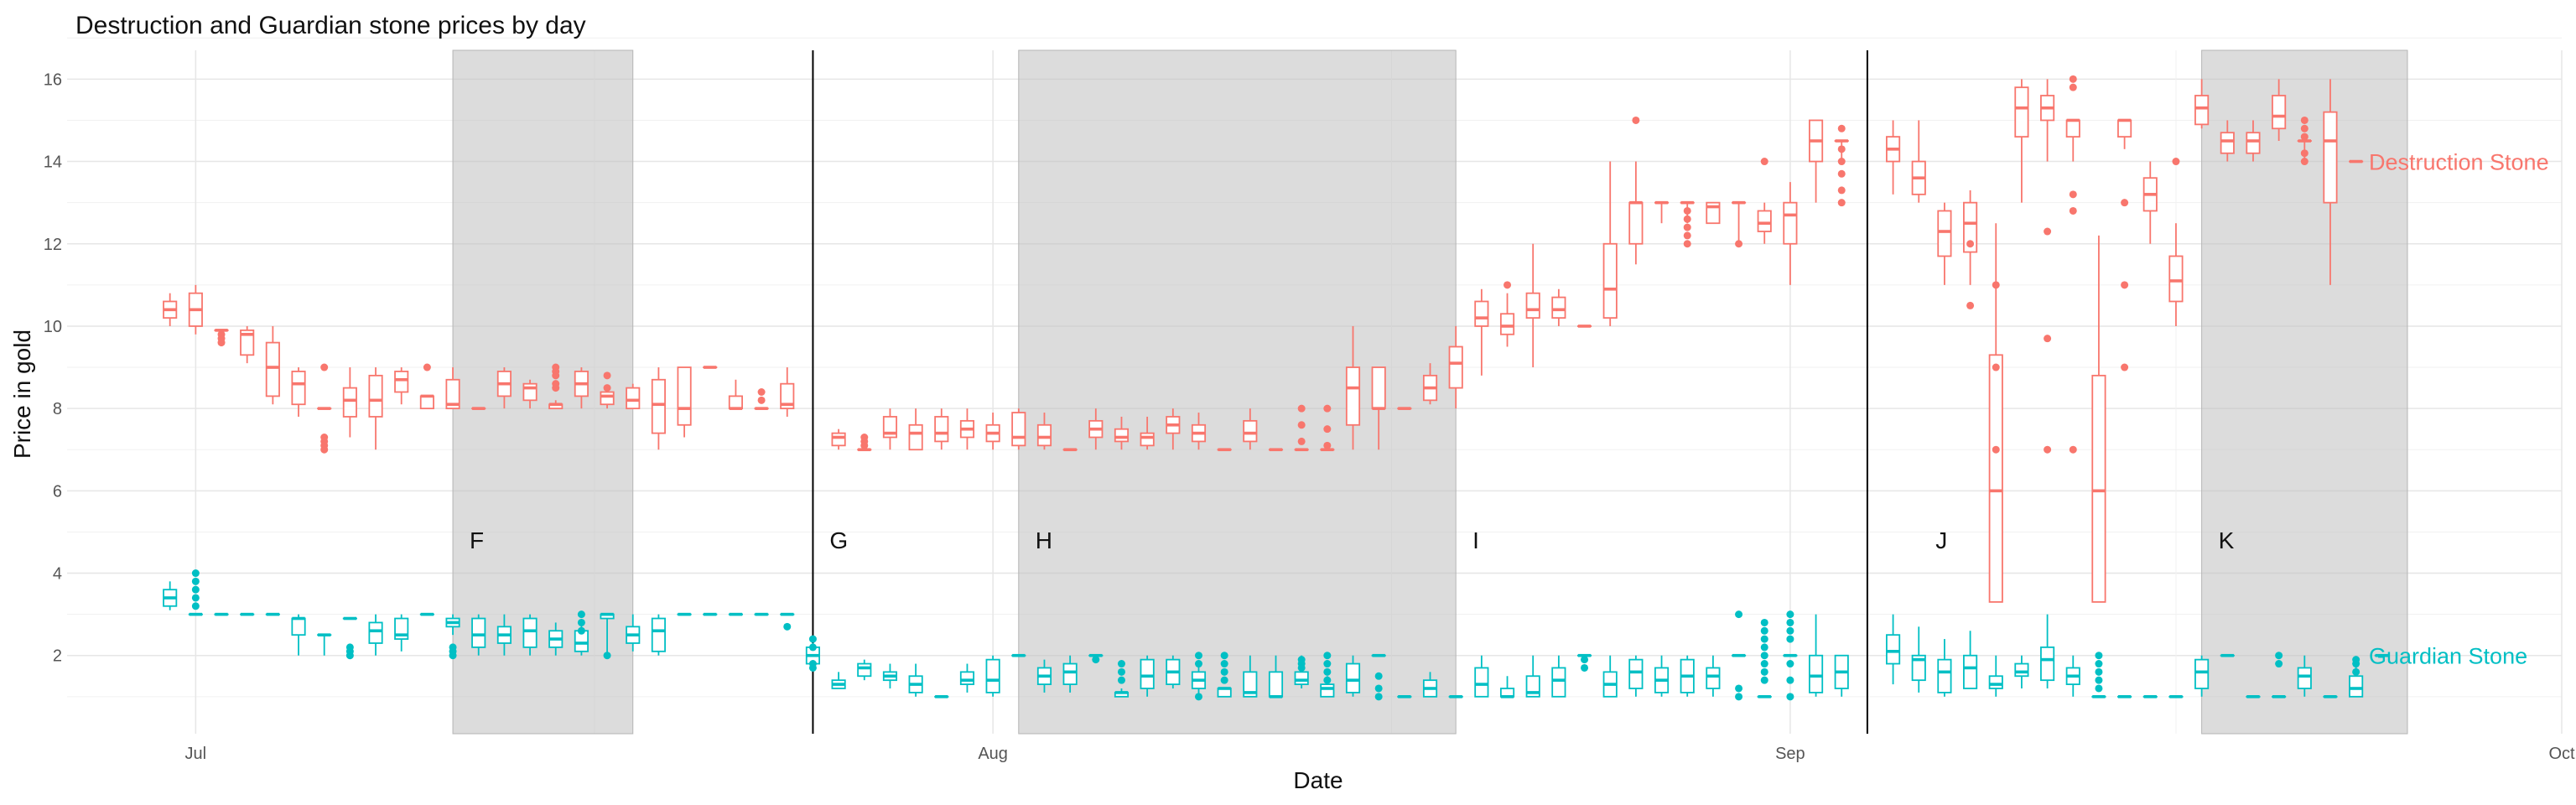 Image resolution: width=2576 pixels, height=805 pixels. What do you see at coordinates (1941, 540) in the screenshot?
I see `period-label: J` at bounding box center [1941, 540].